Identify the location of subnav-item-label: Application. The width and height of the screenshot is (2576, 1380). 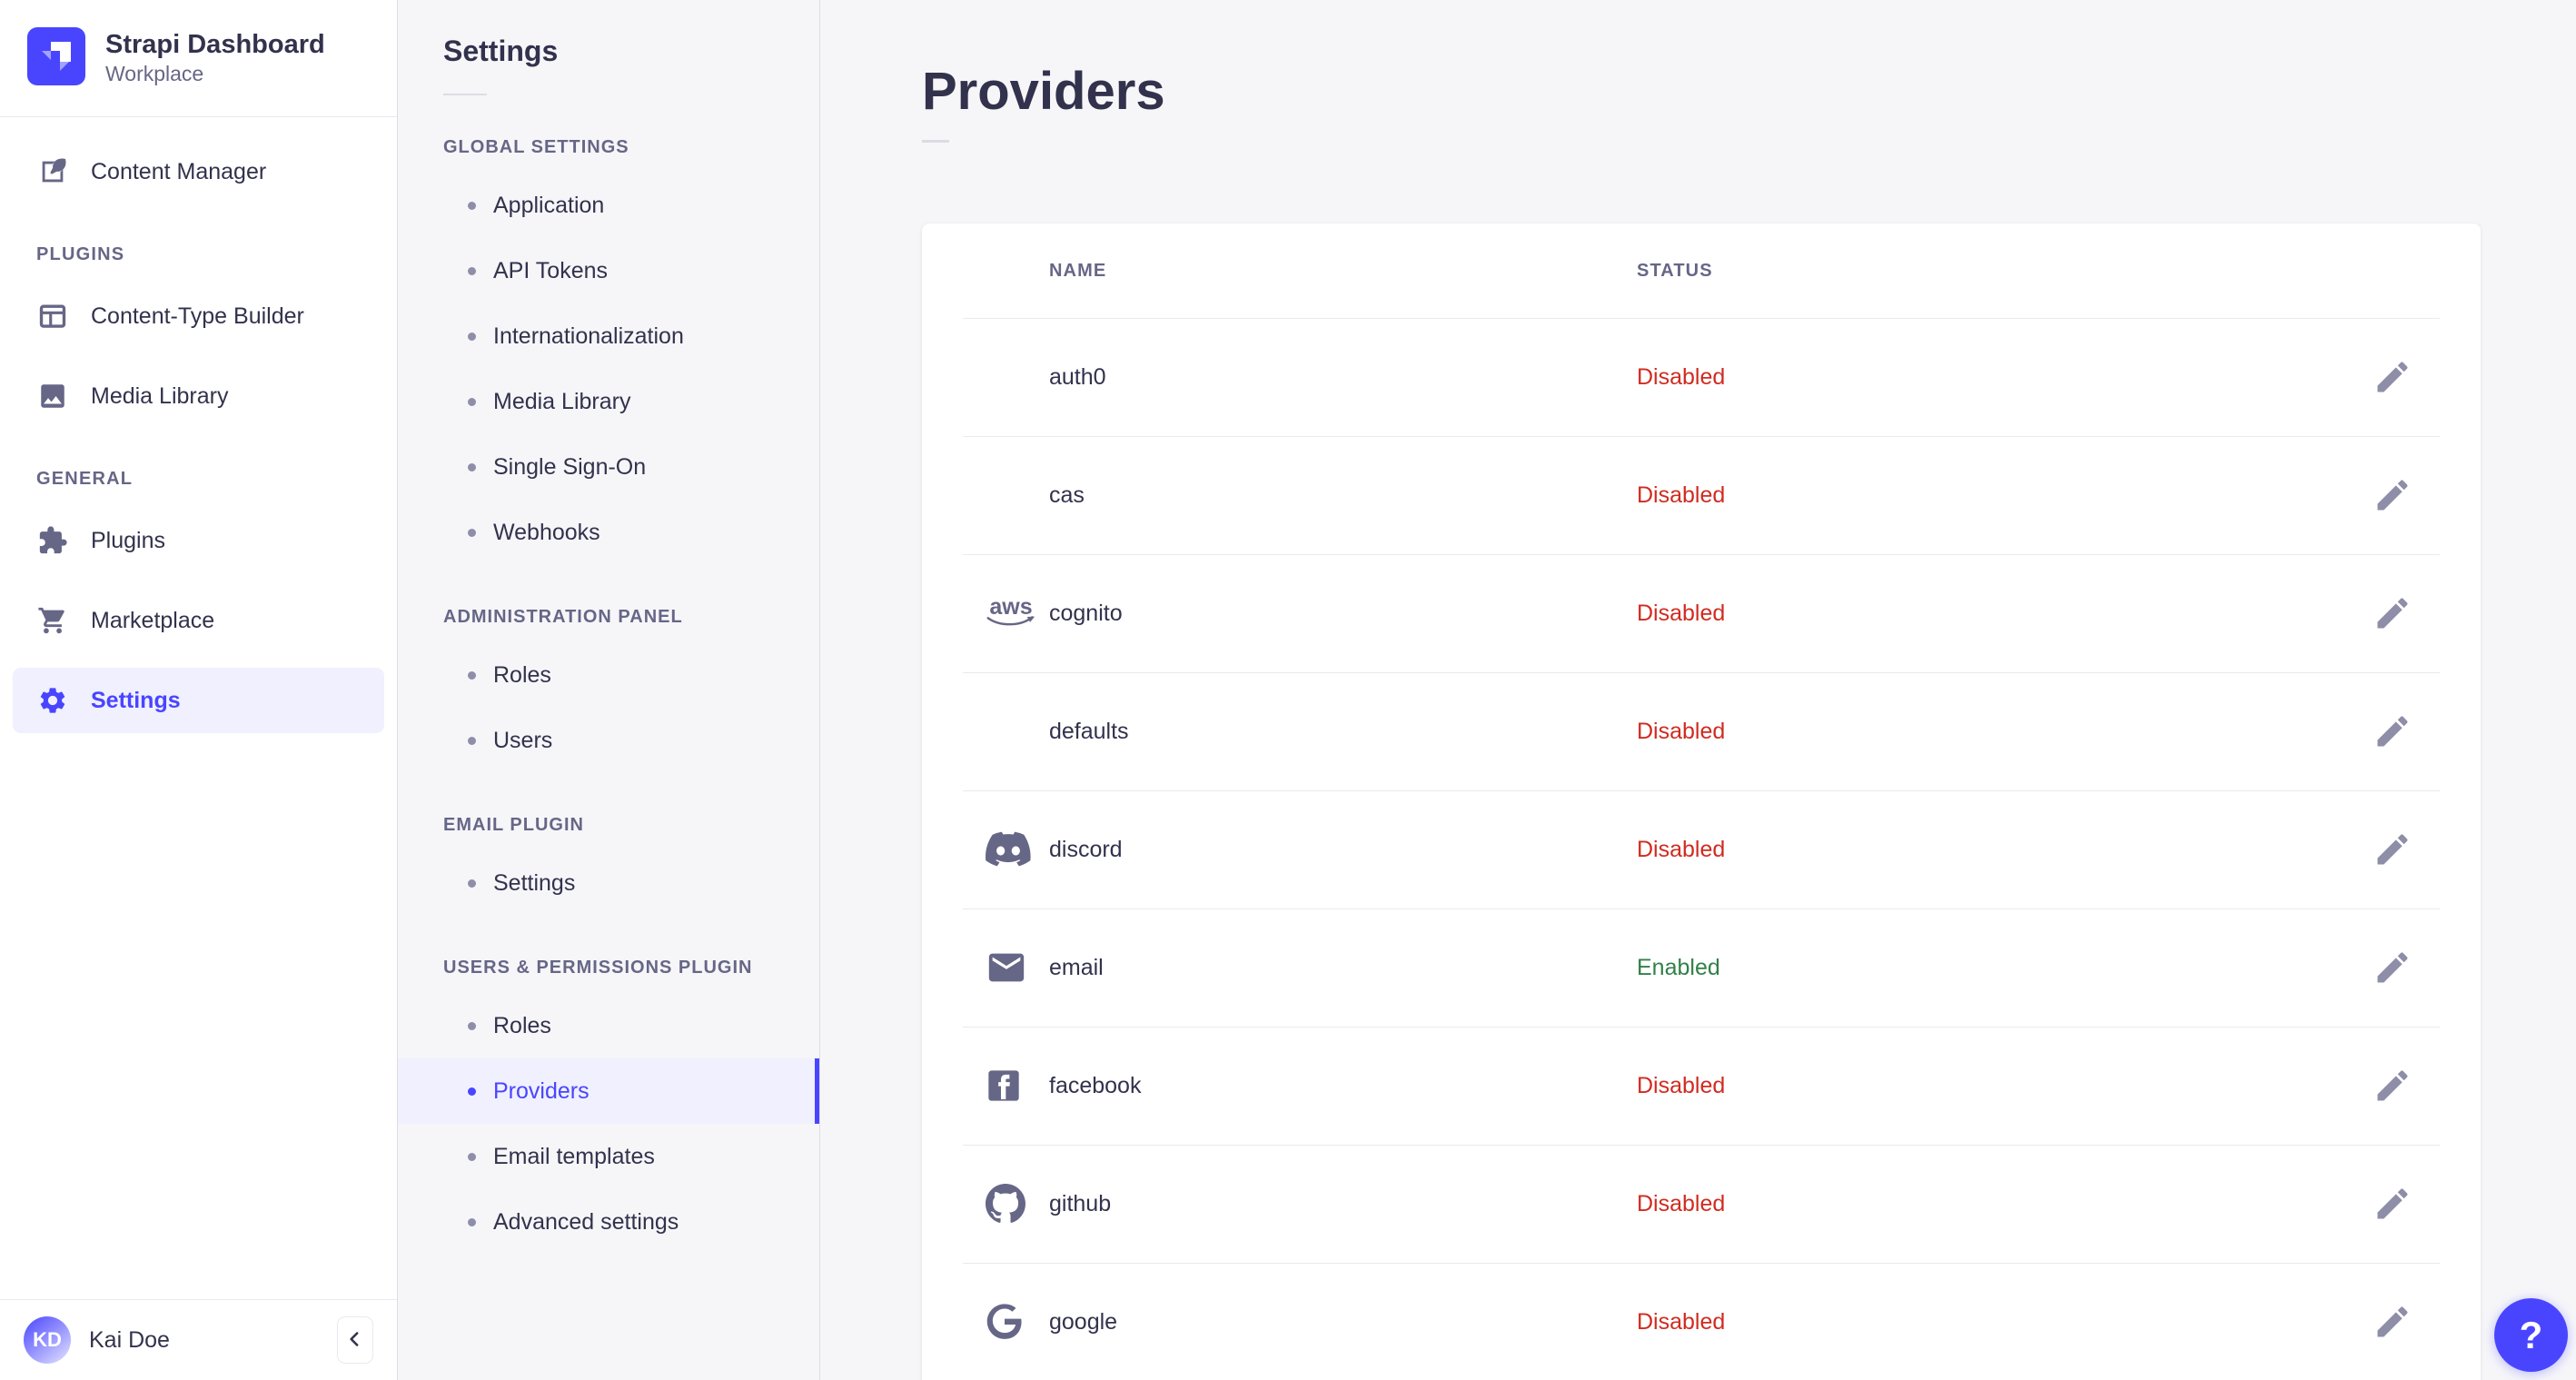
(549, 205).